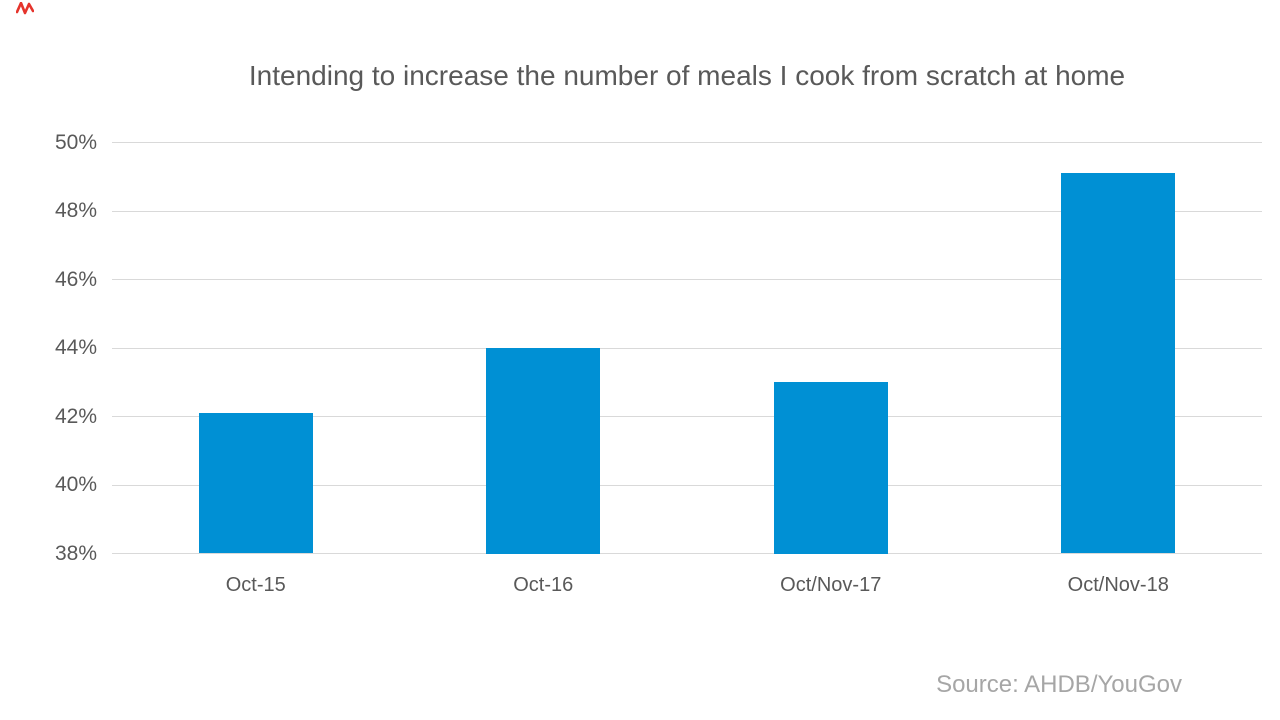 The width and height of the screenshot is (1280, 720). Describe the element at coordinates (831, 585) in the screenshot. I see `x-axis-label: Oct/Nov-17` at that location.